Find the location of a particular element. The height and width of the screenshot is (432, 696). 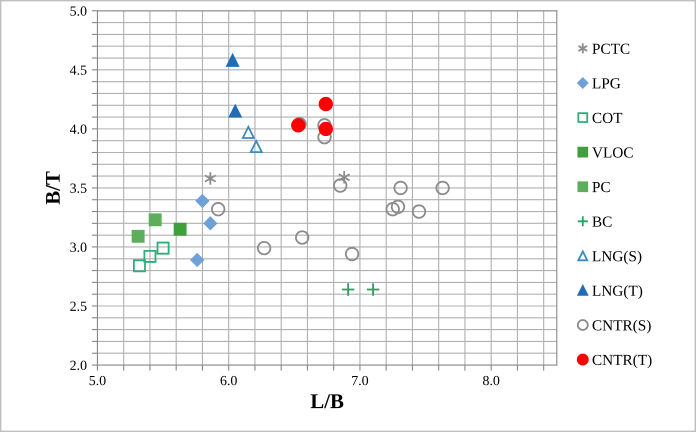

legend-label: CNTR(S) is located at coordinates (621, 327).